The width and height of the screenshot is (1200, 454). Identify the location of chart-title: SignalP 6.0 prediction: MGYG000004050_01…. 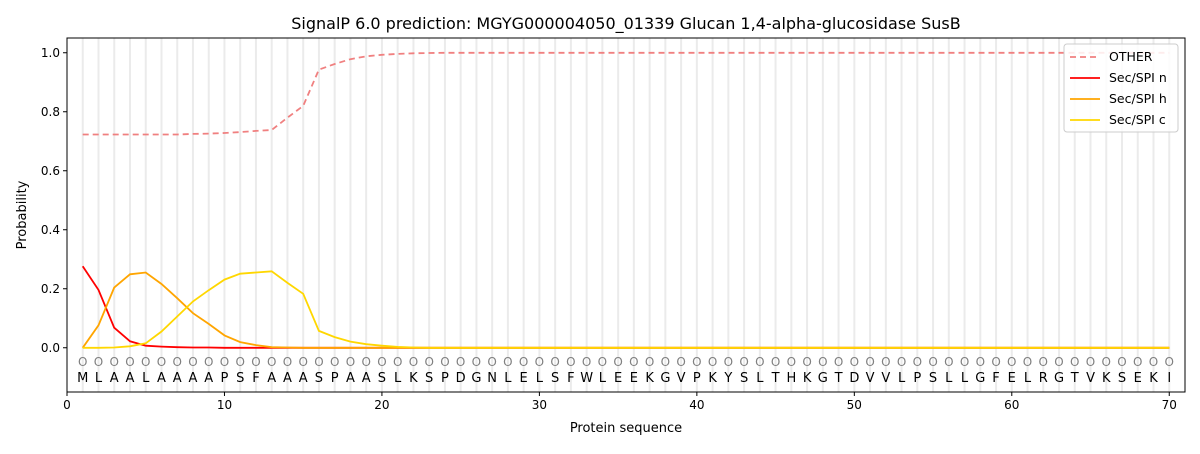
(625, 24).